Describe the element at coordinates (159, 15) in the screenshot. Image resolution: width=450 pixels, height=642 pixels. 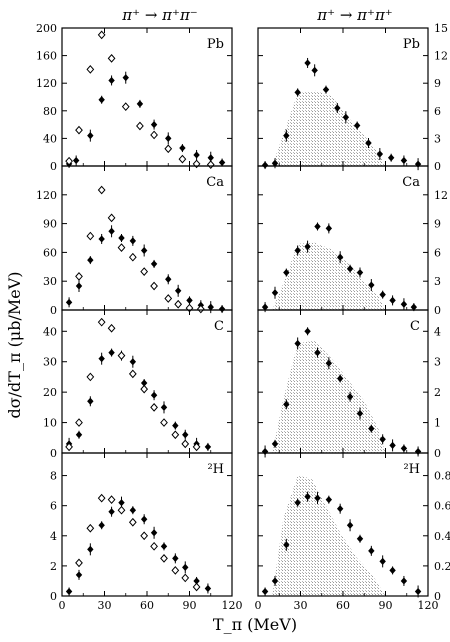
I see `column-title-left: π⁺ → π⁺π⁻` at that location.